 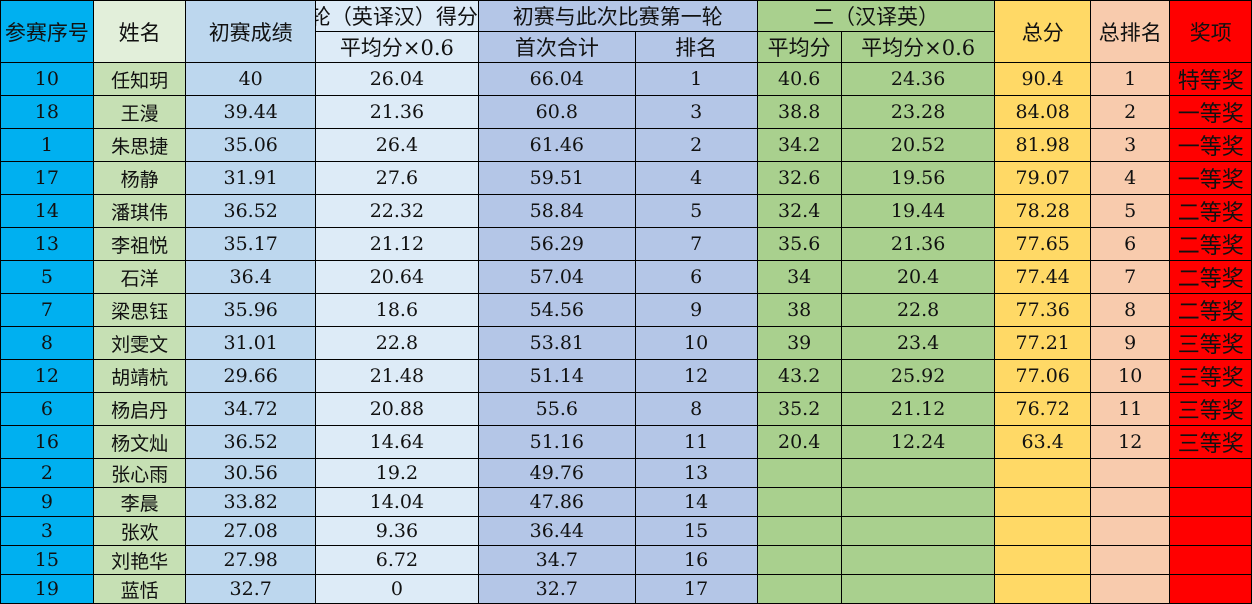 I want to click on cell-prelim: 30.56, so click(x=250, y=473).